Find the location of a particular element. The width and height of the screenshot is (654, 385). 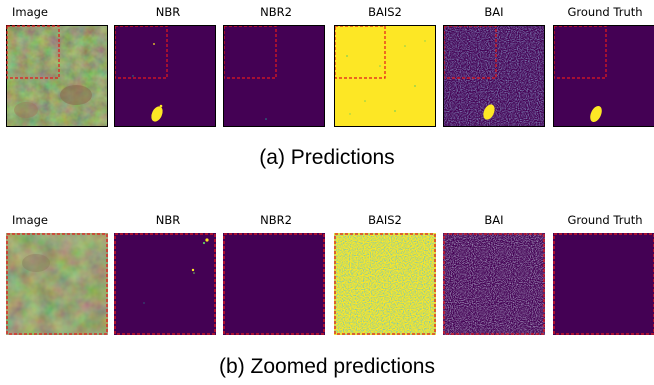

caption-b: (b) Zoomed predictions is located at coordinates (327, 366).